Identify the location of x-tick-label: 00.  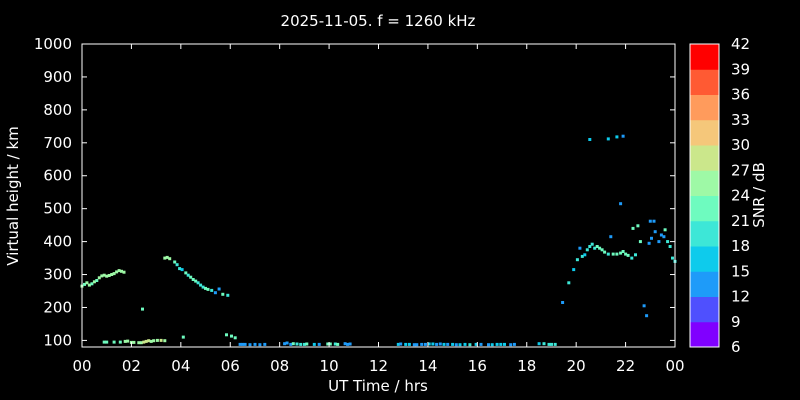
(674, 366).